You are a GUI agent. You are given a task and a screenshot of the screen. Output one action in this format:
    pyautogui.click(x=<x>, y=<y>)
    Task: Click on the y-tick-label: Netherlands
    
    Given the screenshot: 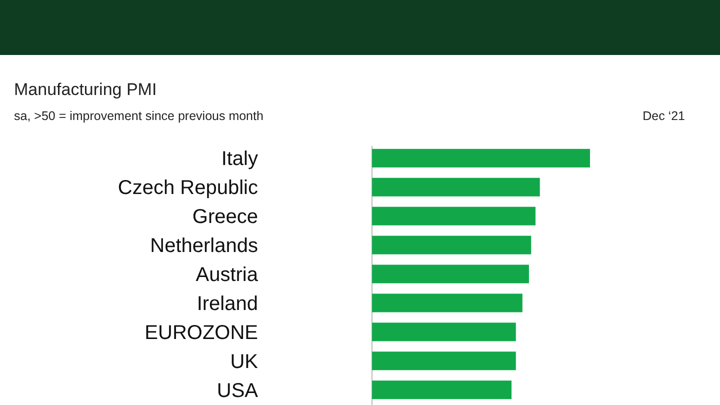 What is the action you would take?
    pyautogui.click(x=204, y=246)
    